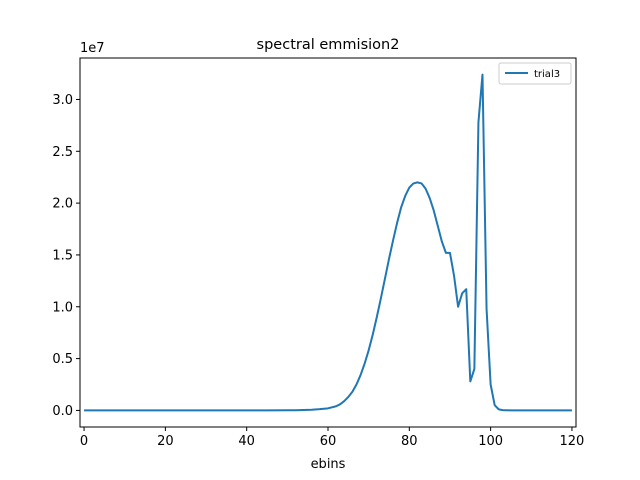 This screenshot has height=480, width=640. What do you see at coordinates (328, 464) in the screenshot?
I see `x-axis-label: ebins` at bounding box center [328, 464].